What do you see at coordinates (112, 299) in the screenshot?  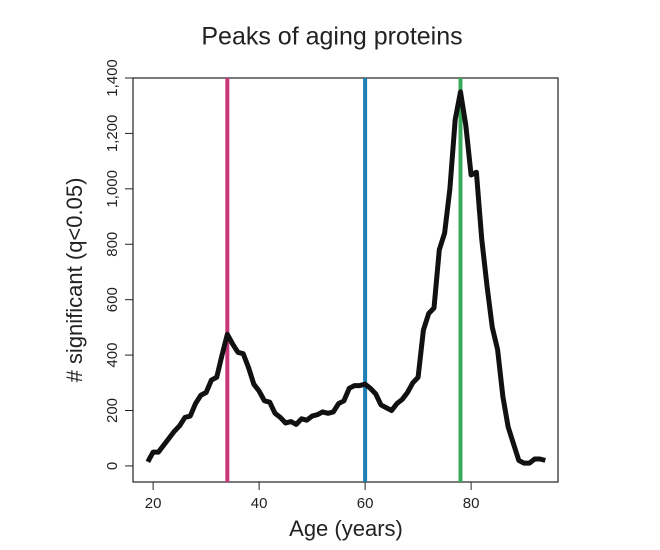 I see `y-tick-label: 600` at bounding box center [112, 299].